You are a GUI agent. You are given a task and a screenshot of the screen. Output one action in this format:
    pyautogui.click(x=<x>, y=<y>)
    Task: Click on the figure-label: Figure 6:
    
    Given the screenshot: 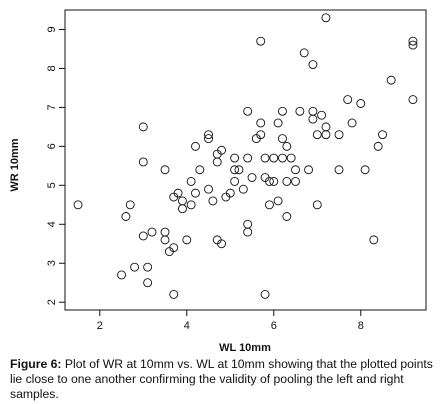 What is the action you would take?
    pyautogui.click(x=36, y=364)
    